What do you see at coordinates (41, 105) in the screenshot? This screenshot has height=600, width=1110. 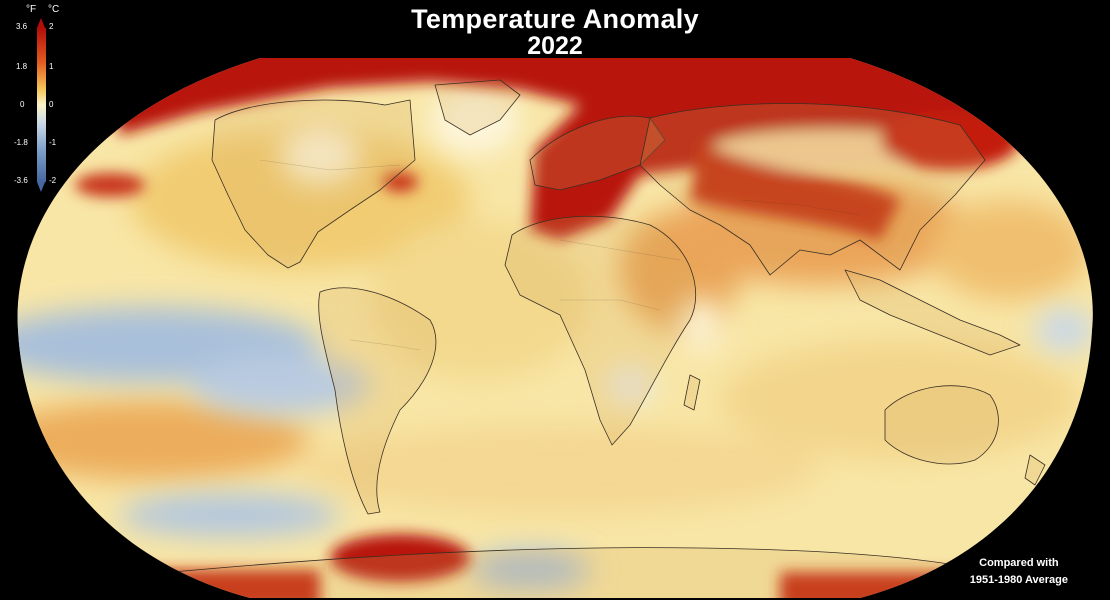 I see `legend-color-bar` at bounding box center [41, 105].